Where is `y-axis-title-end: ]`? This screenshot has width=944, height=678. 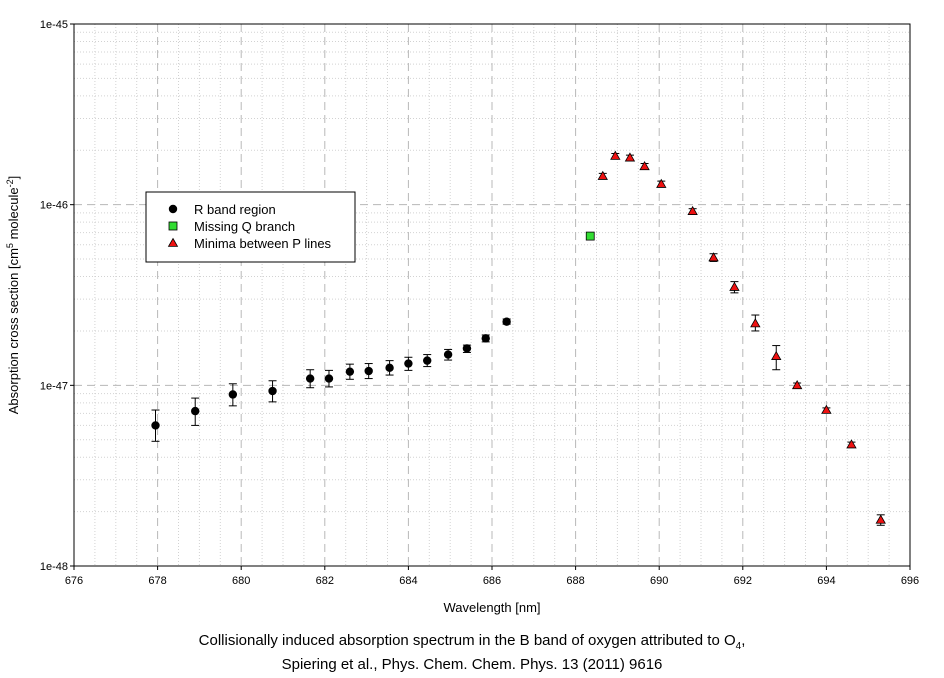 y-axis-title-end: ] is located at coordinates (13, 178).